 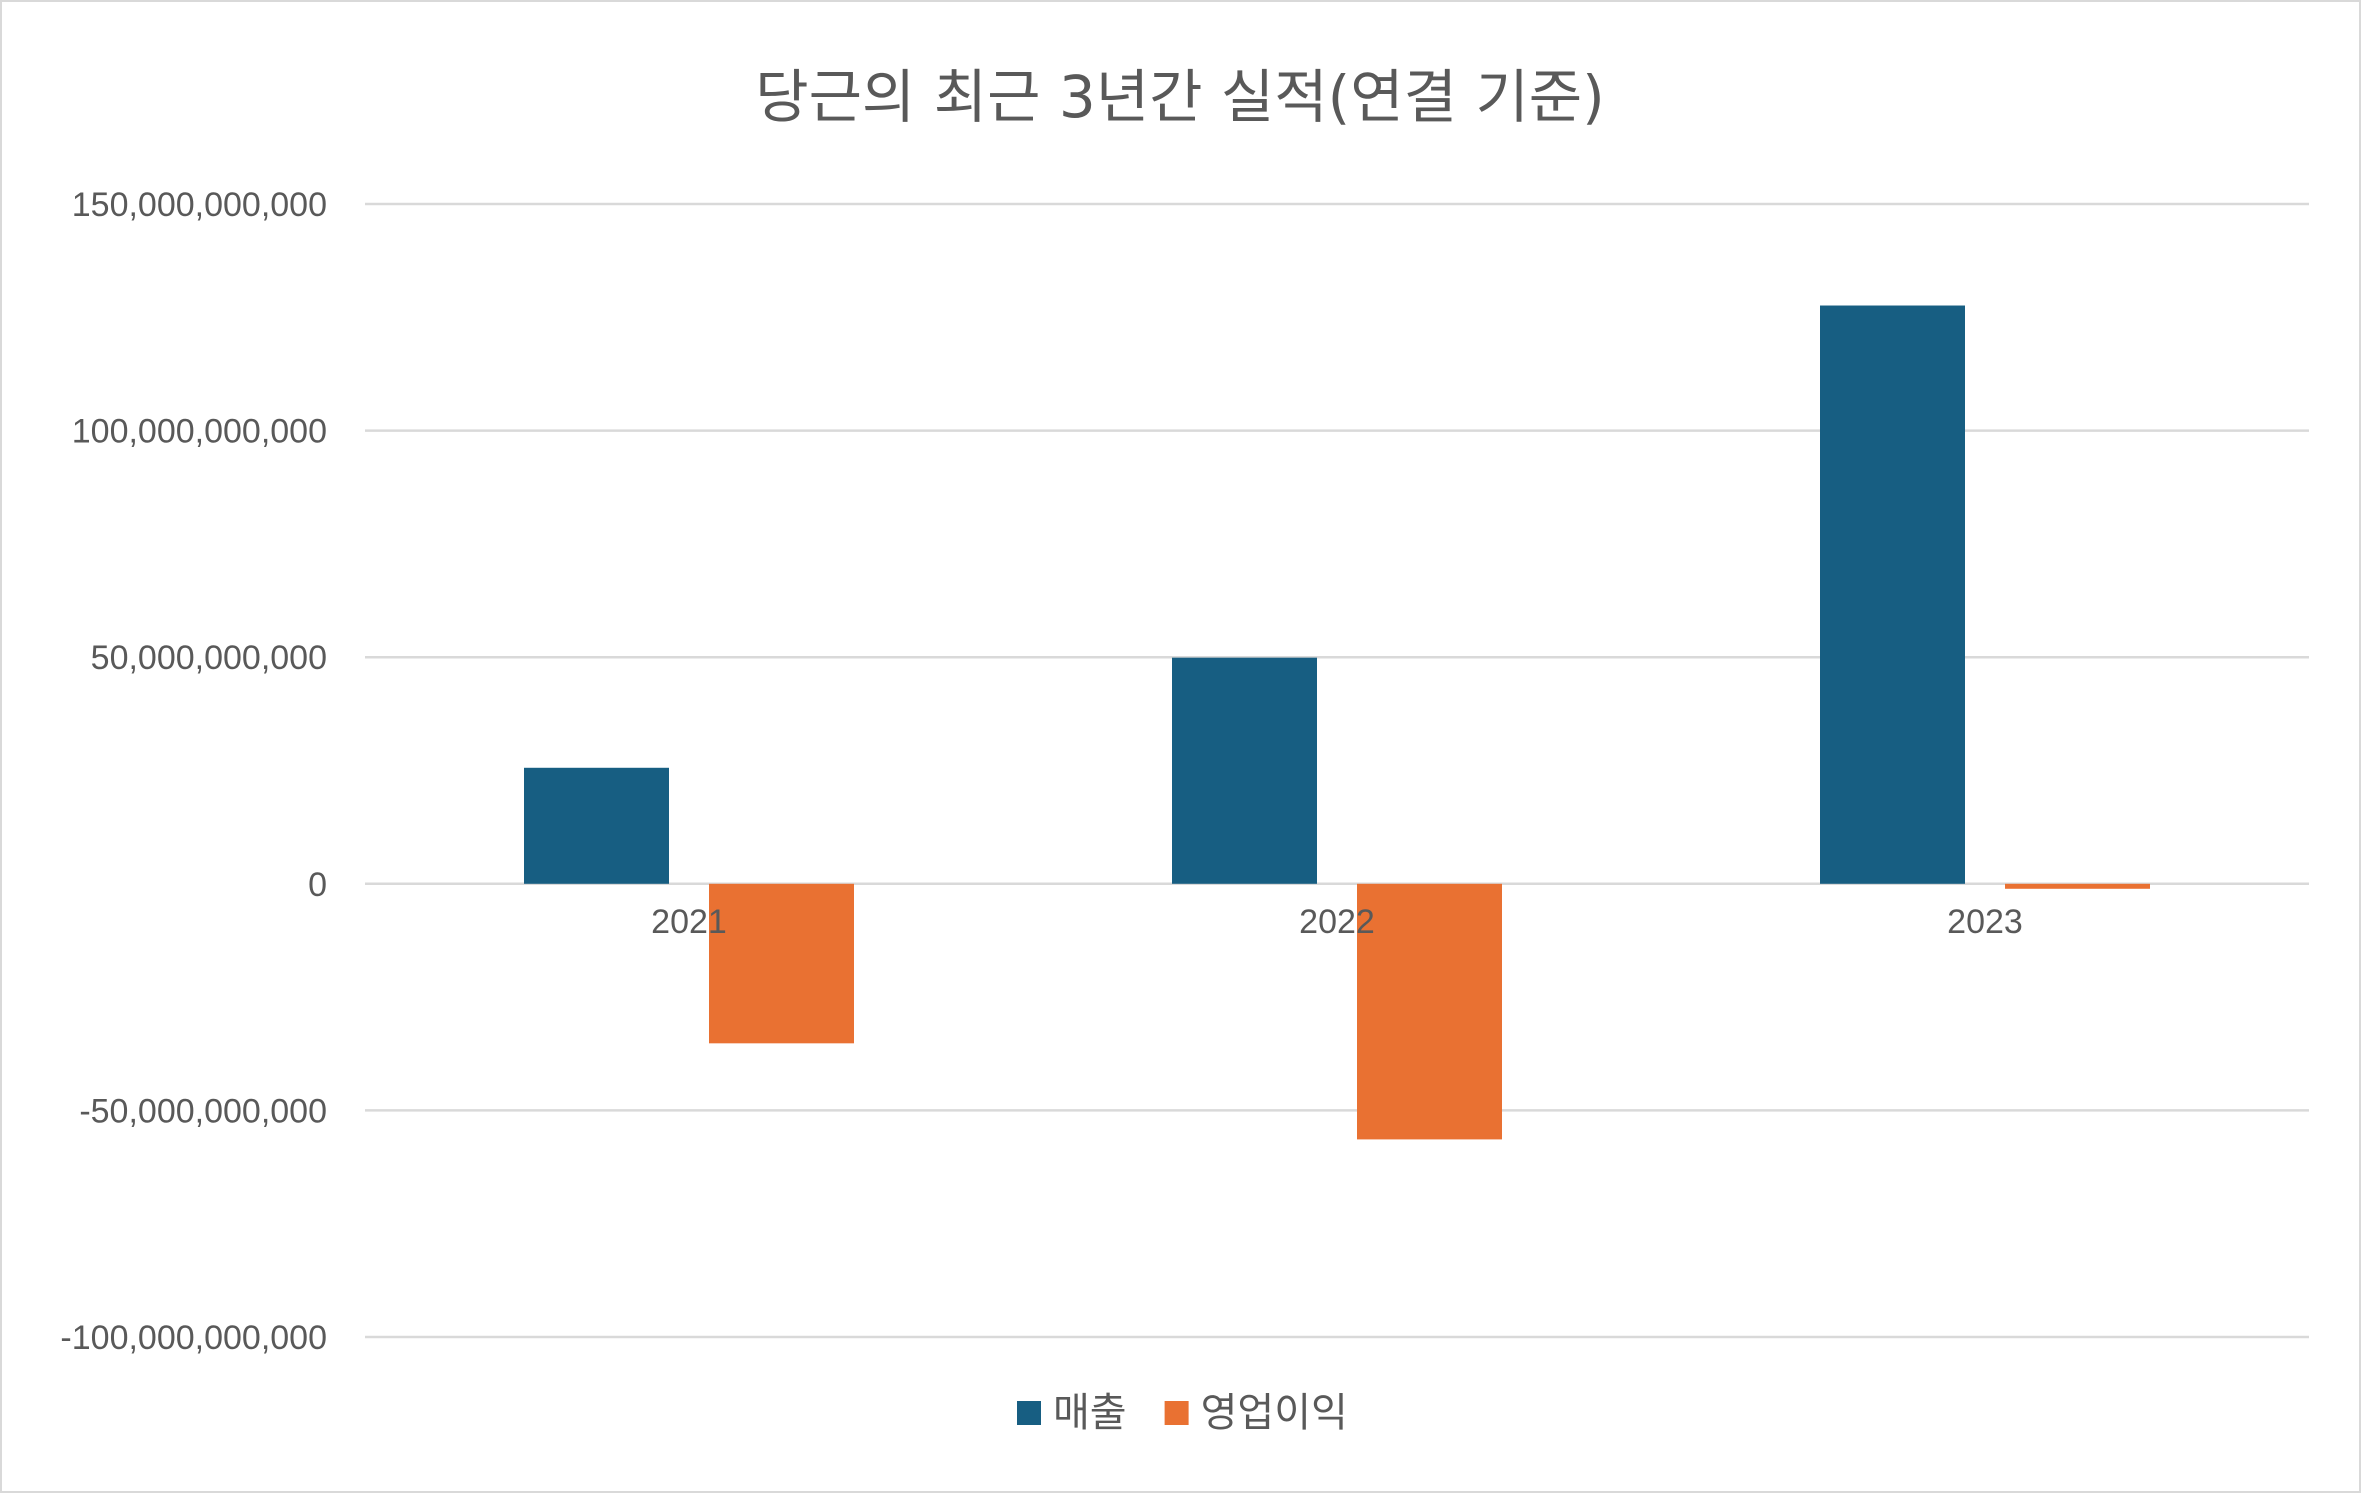 I want to click on legend-label: 영업이익, so click(x=1274, y=1413).